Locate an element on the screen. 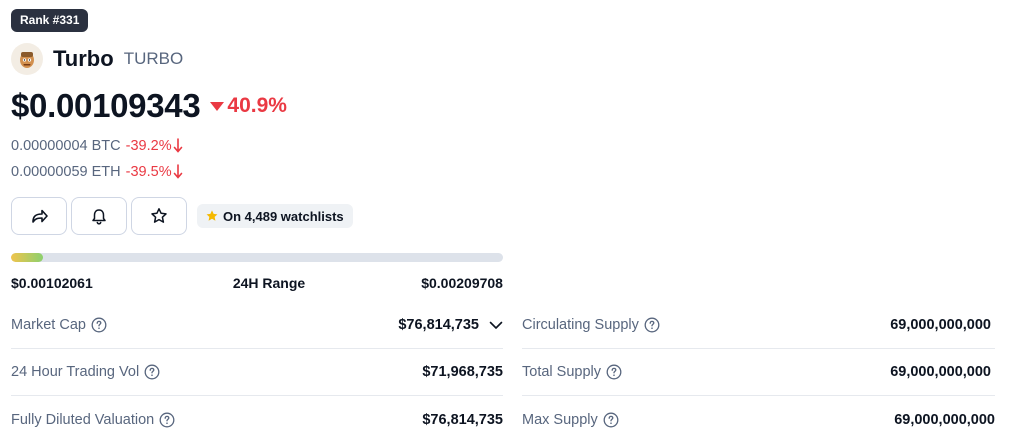 The height and width of the screenshot is (439, 1024). price-change-24h: 40.9% is located at coordinates (248, 106).